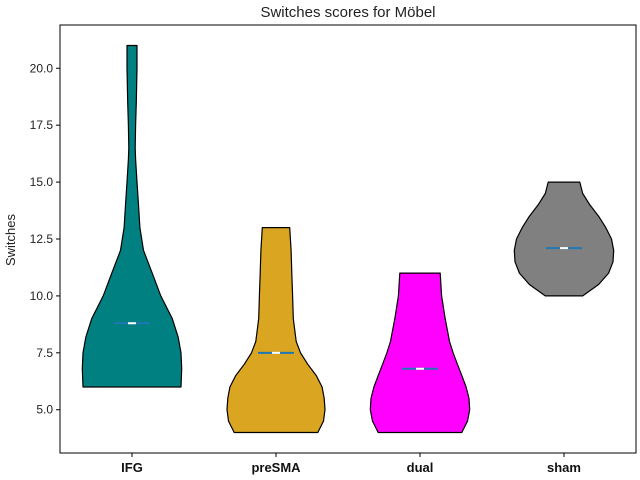  Describe the element at coordinates (44, 410) in the screenshot. I see `y-tick-label: 5.0` at that location.